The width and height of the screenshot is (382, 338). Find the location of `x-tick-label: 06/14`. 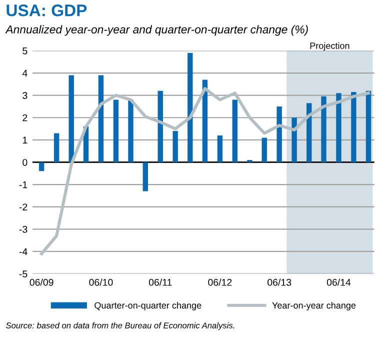

x-tick-label: 06/14 is located at coordinates (338, 282).